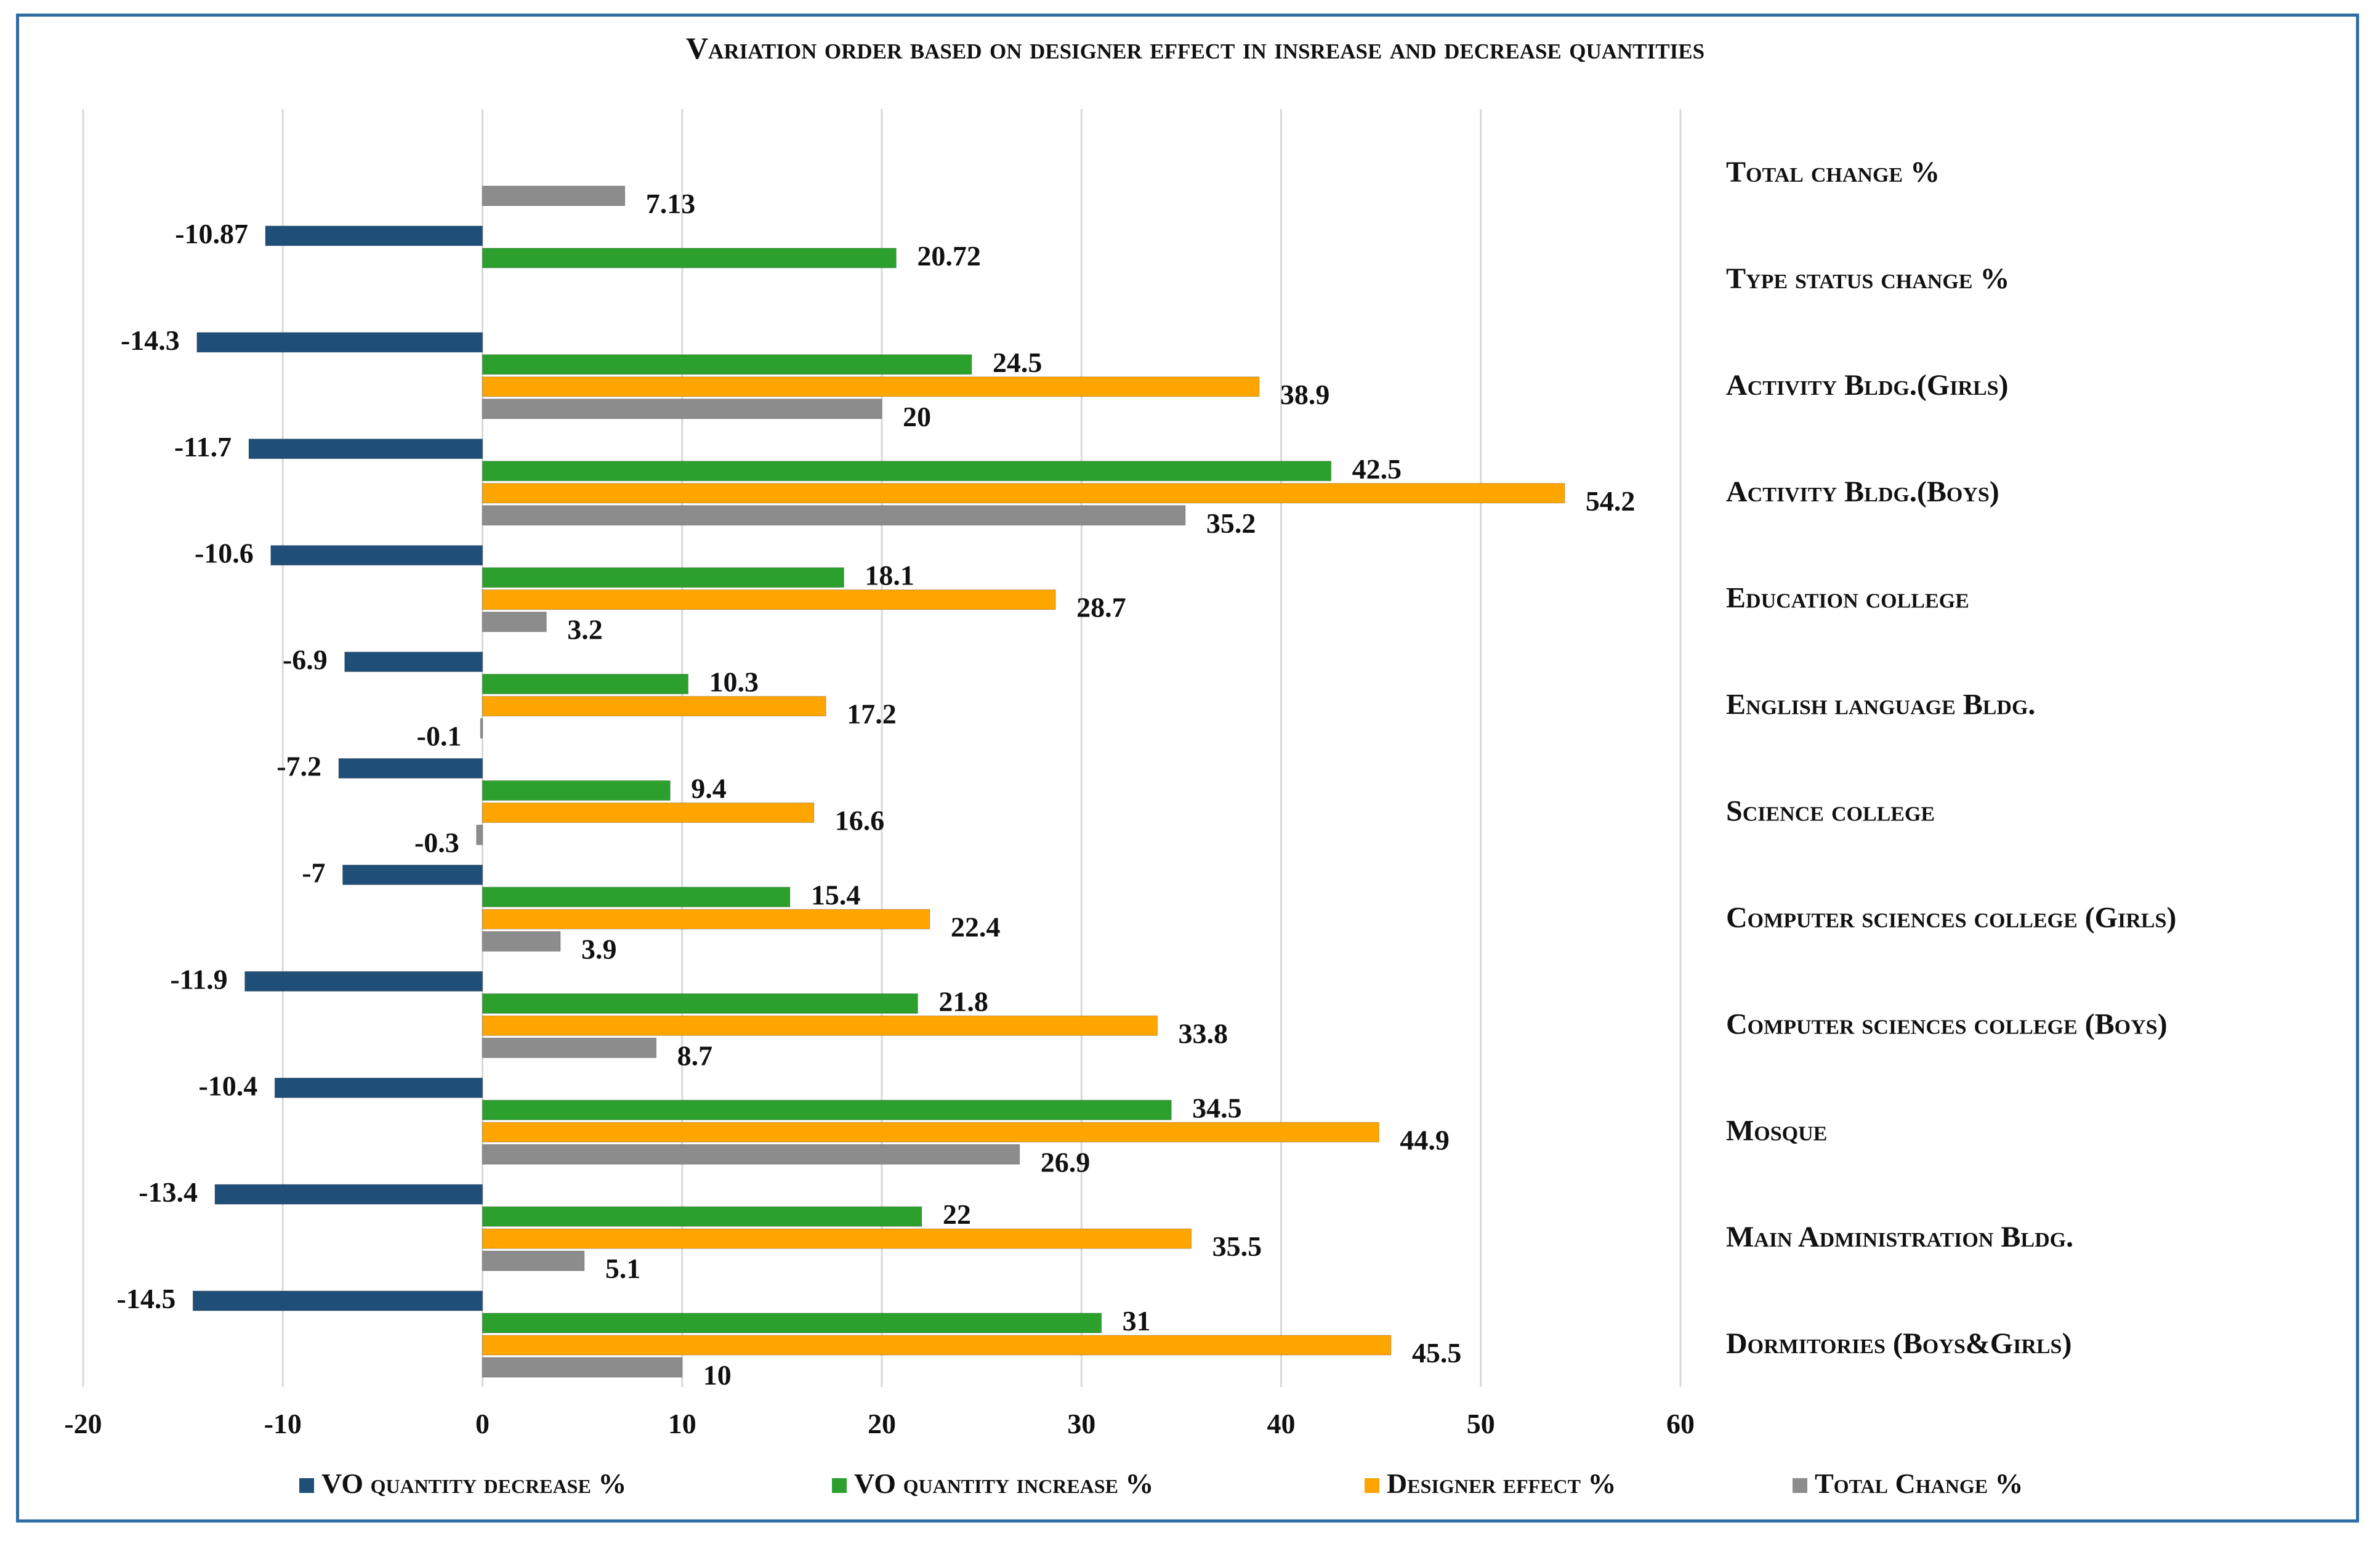  What do you see at coordinates (436, 843) in the screenshot?
I see `data-label-total-change-science-college: -0.3` at bounding box center [436, 843].